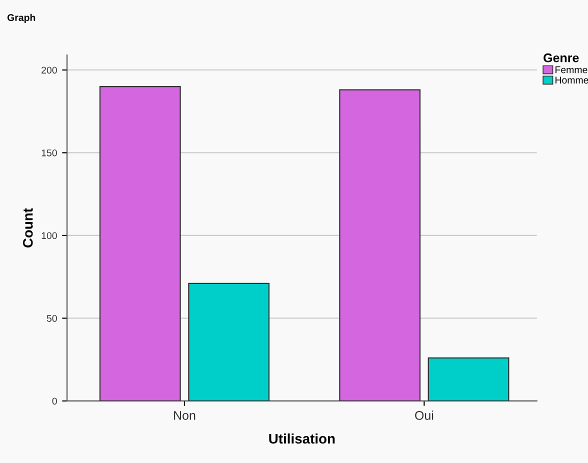 The height and width of the screenshot is (463, 588). What do you see at coordinates (185, 415) in the screenshot?
I see `x-tick-label: Non` at bounding box center [185, 415].